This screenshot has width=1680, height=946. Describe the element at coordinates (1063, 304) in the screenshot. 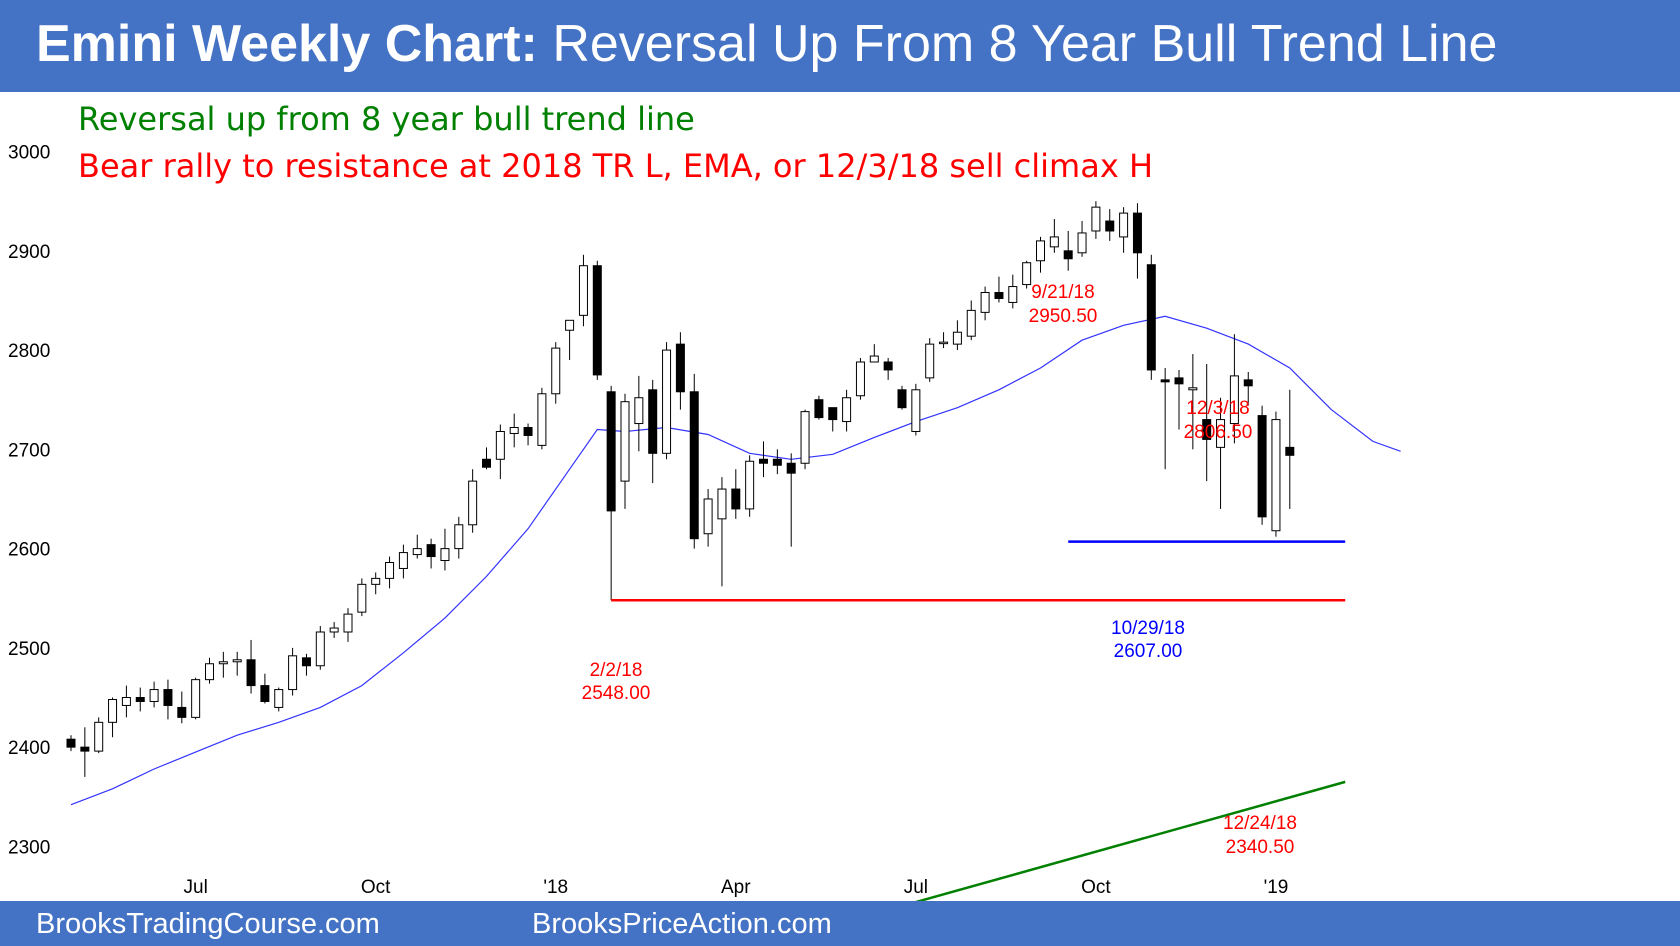

I see `annotation-9-21-18: 9/21/18 2950.50` at that location.